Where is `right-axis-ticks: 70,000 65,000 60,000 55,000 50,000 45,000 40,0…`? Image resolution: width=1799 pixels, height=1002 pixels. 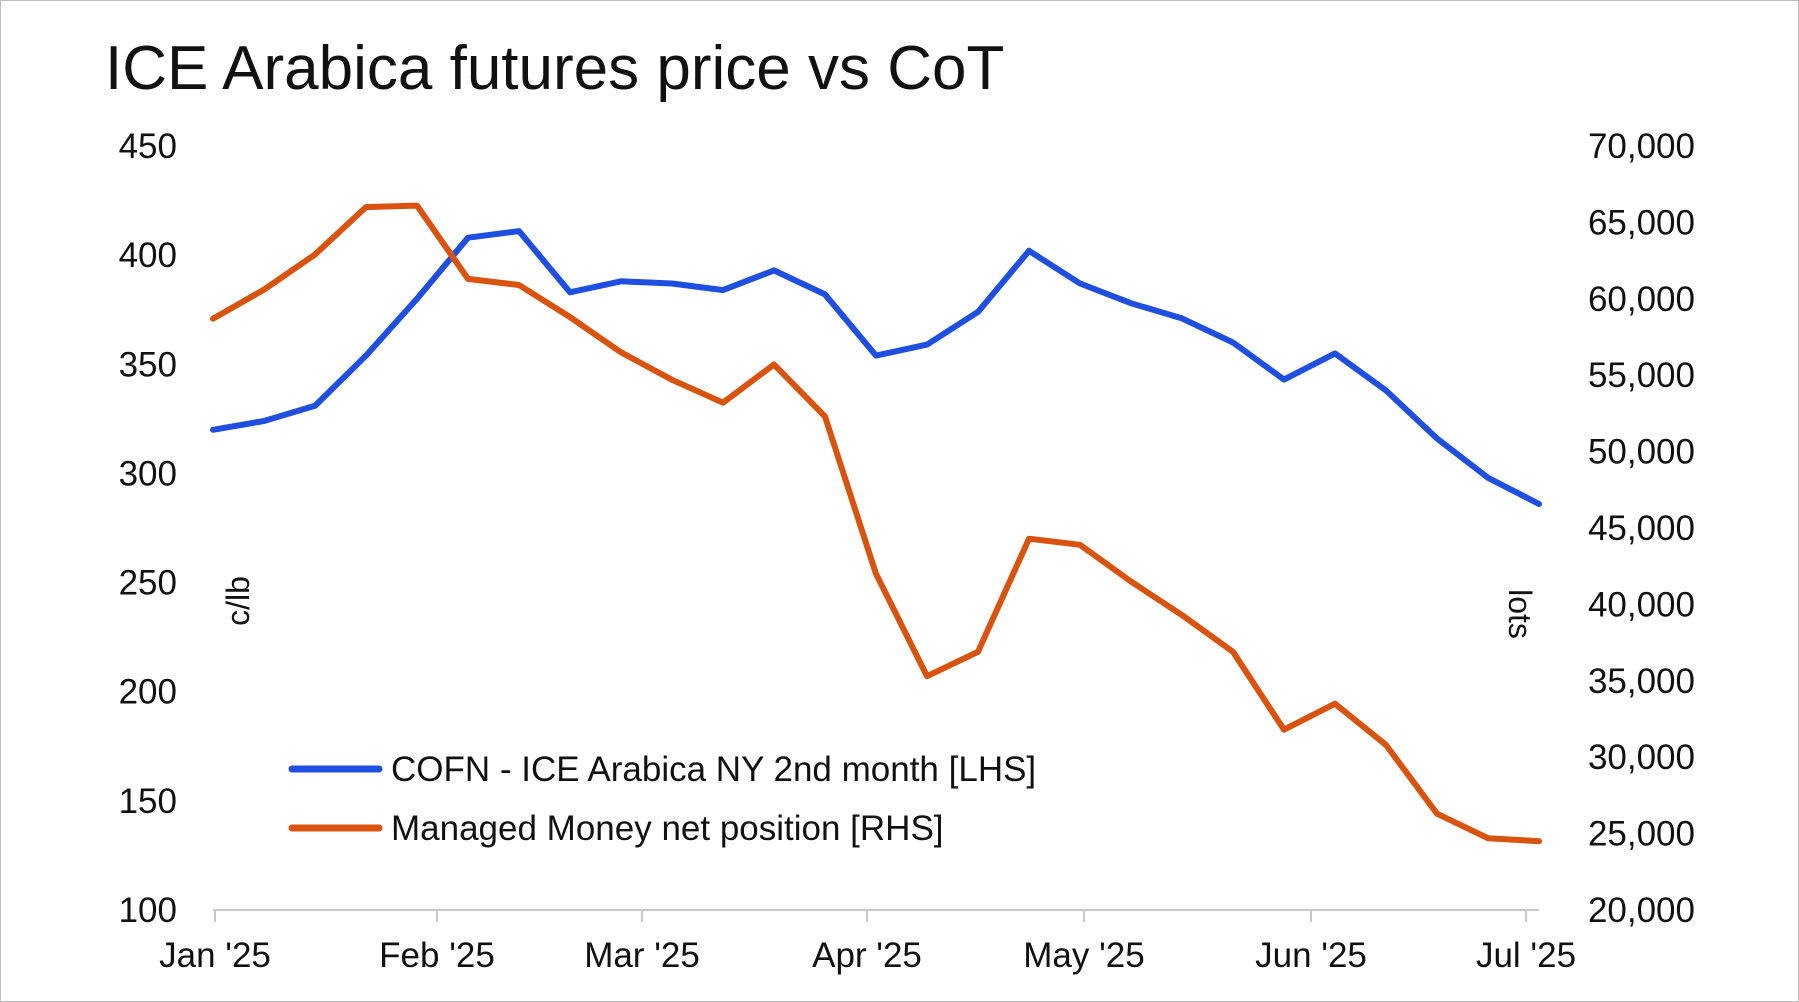 right-axis-ticks: 70,000 65,000 60,000 55,000 50,000 45,000 40,0… is located at coordinates (1641, 528).